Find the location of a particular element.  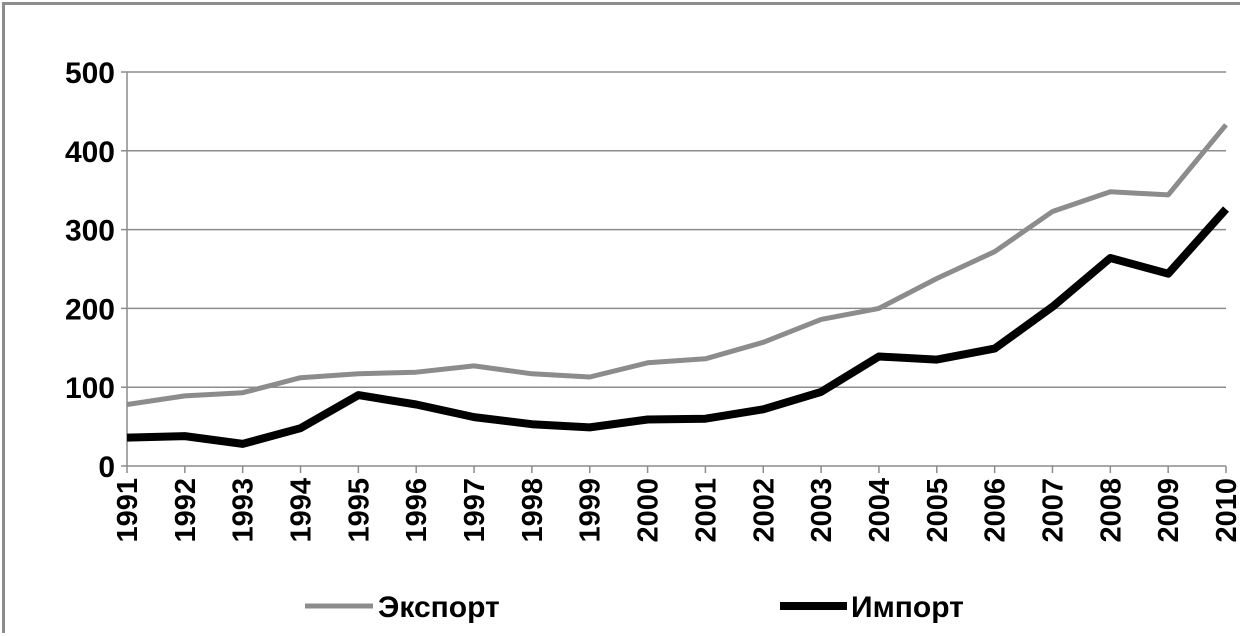

x-tick-label-1998: 1998 is located at coordinates (533, 510).